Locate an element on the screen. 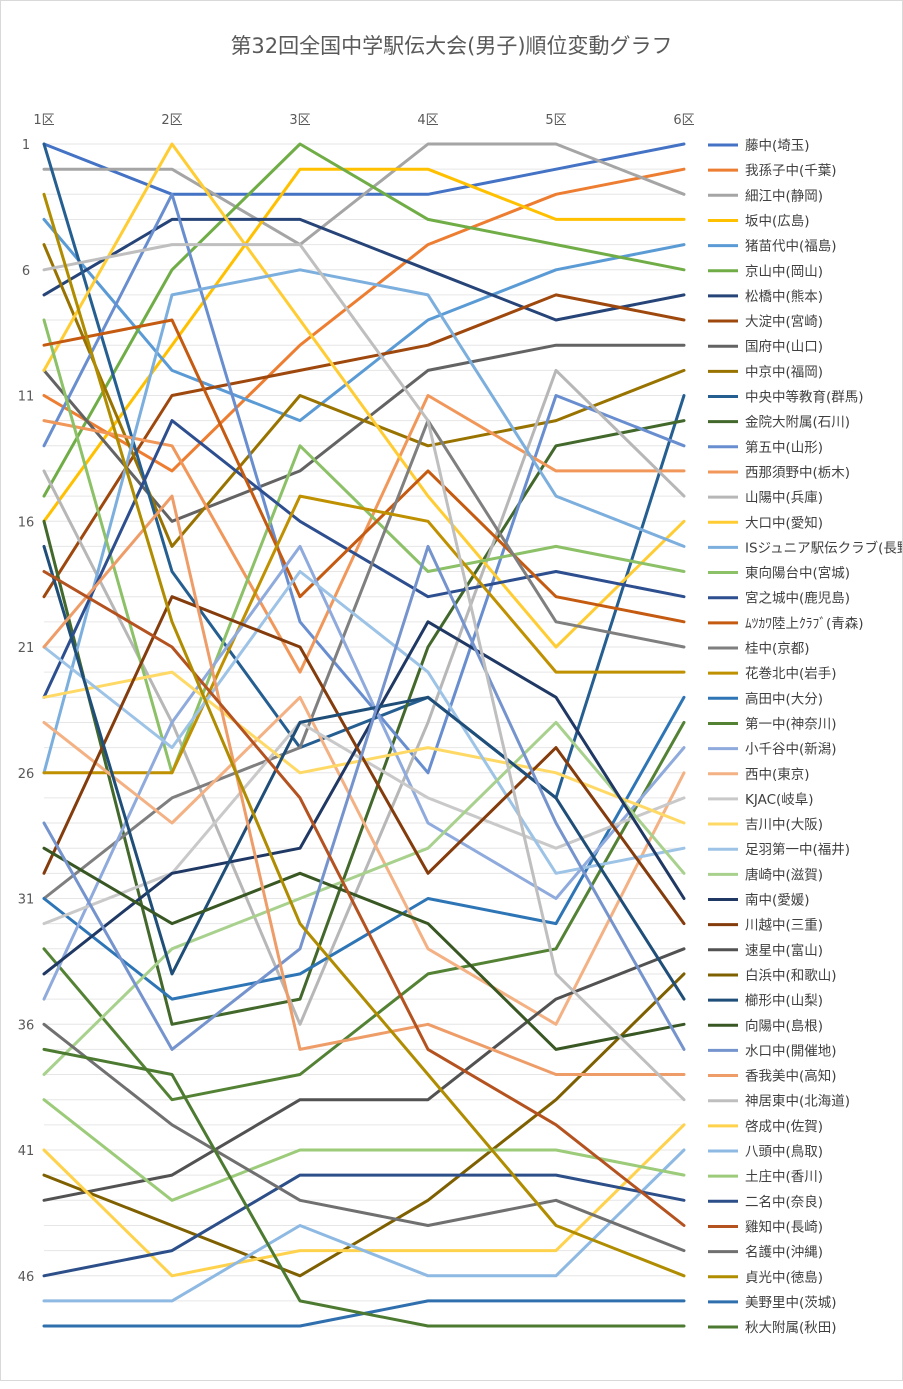 The image size is (903, 1389). y-tick-label: 11 is located at coordinates (26, 397).